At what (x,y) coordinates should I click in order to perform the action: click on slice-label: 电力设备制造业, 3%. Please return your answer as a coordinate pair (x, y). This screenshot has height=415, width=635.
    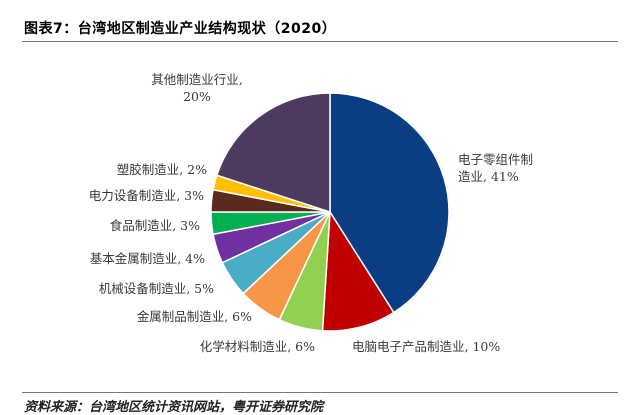
    Looking at the image, I should click on (146, 195).